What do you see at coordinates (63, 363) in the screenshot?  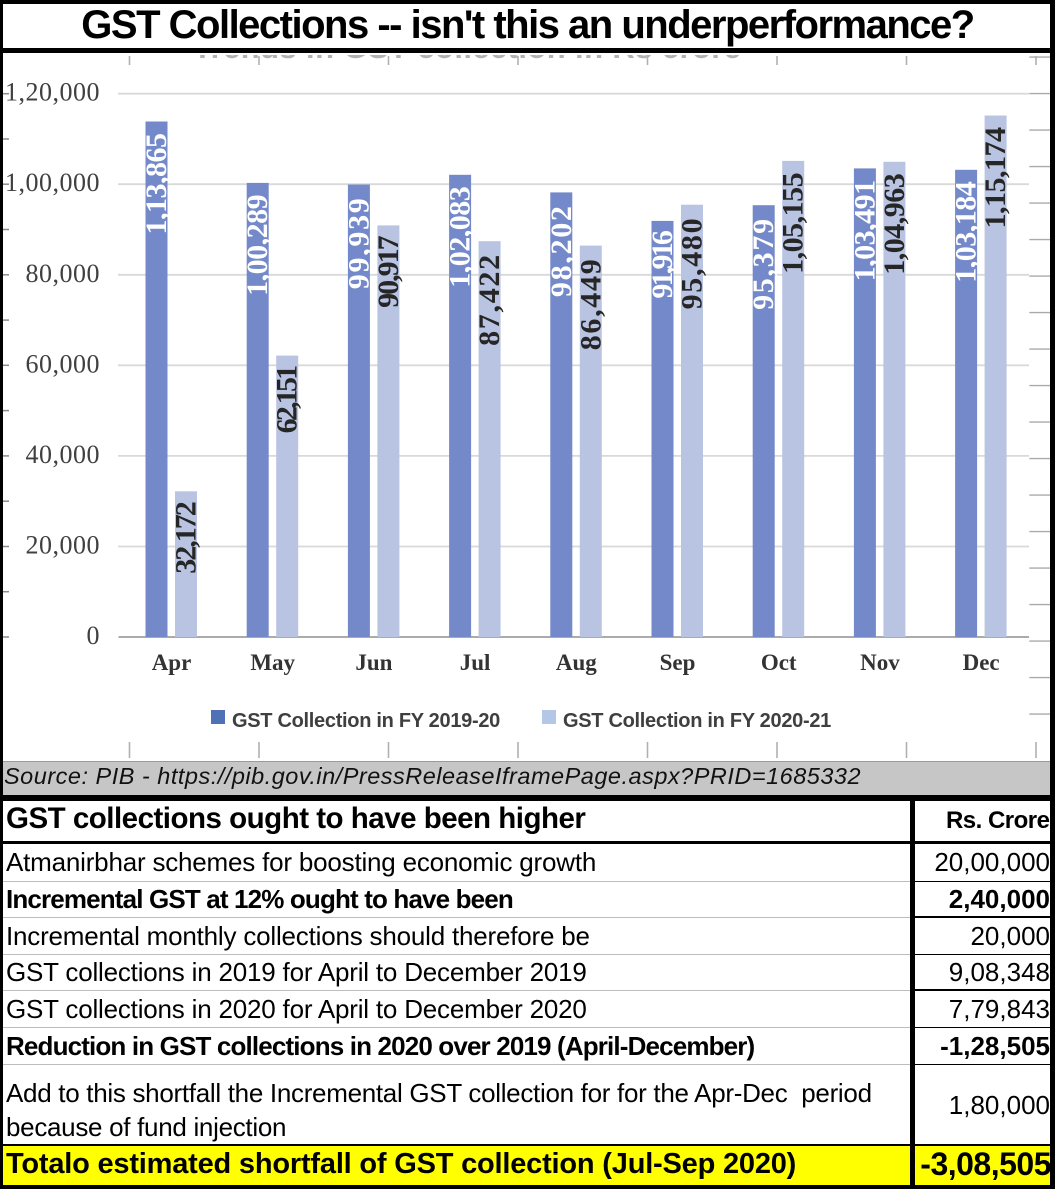 I see `svg-text: 60,000` at bounding box center [63, 363].